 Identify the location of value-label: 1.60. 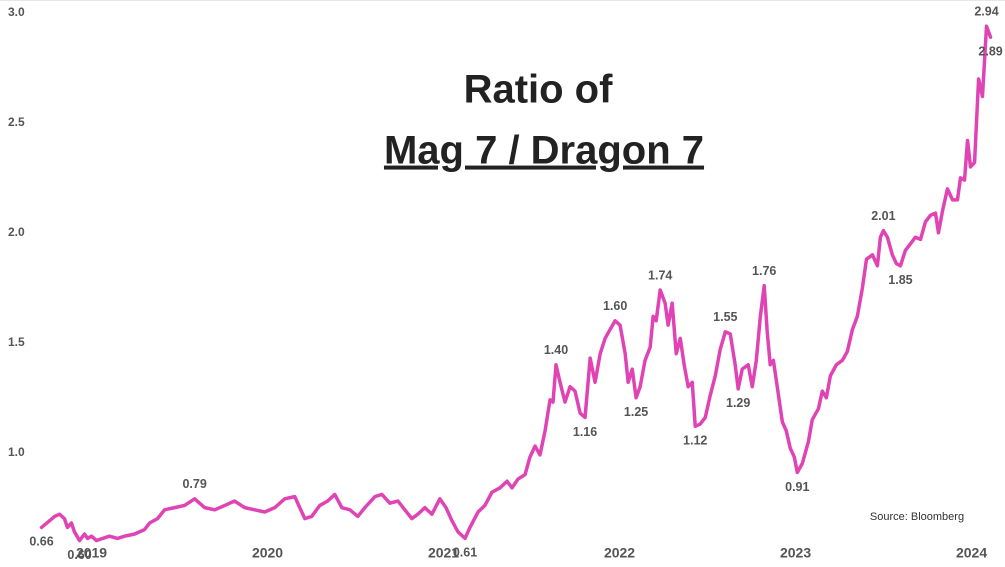
(615, 306).